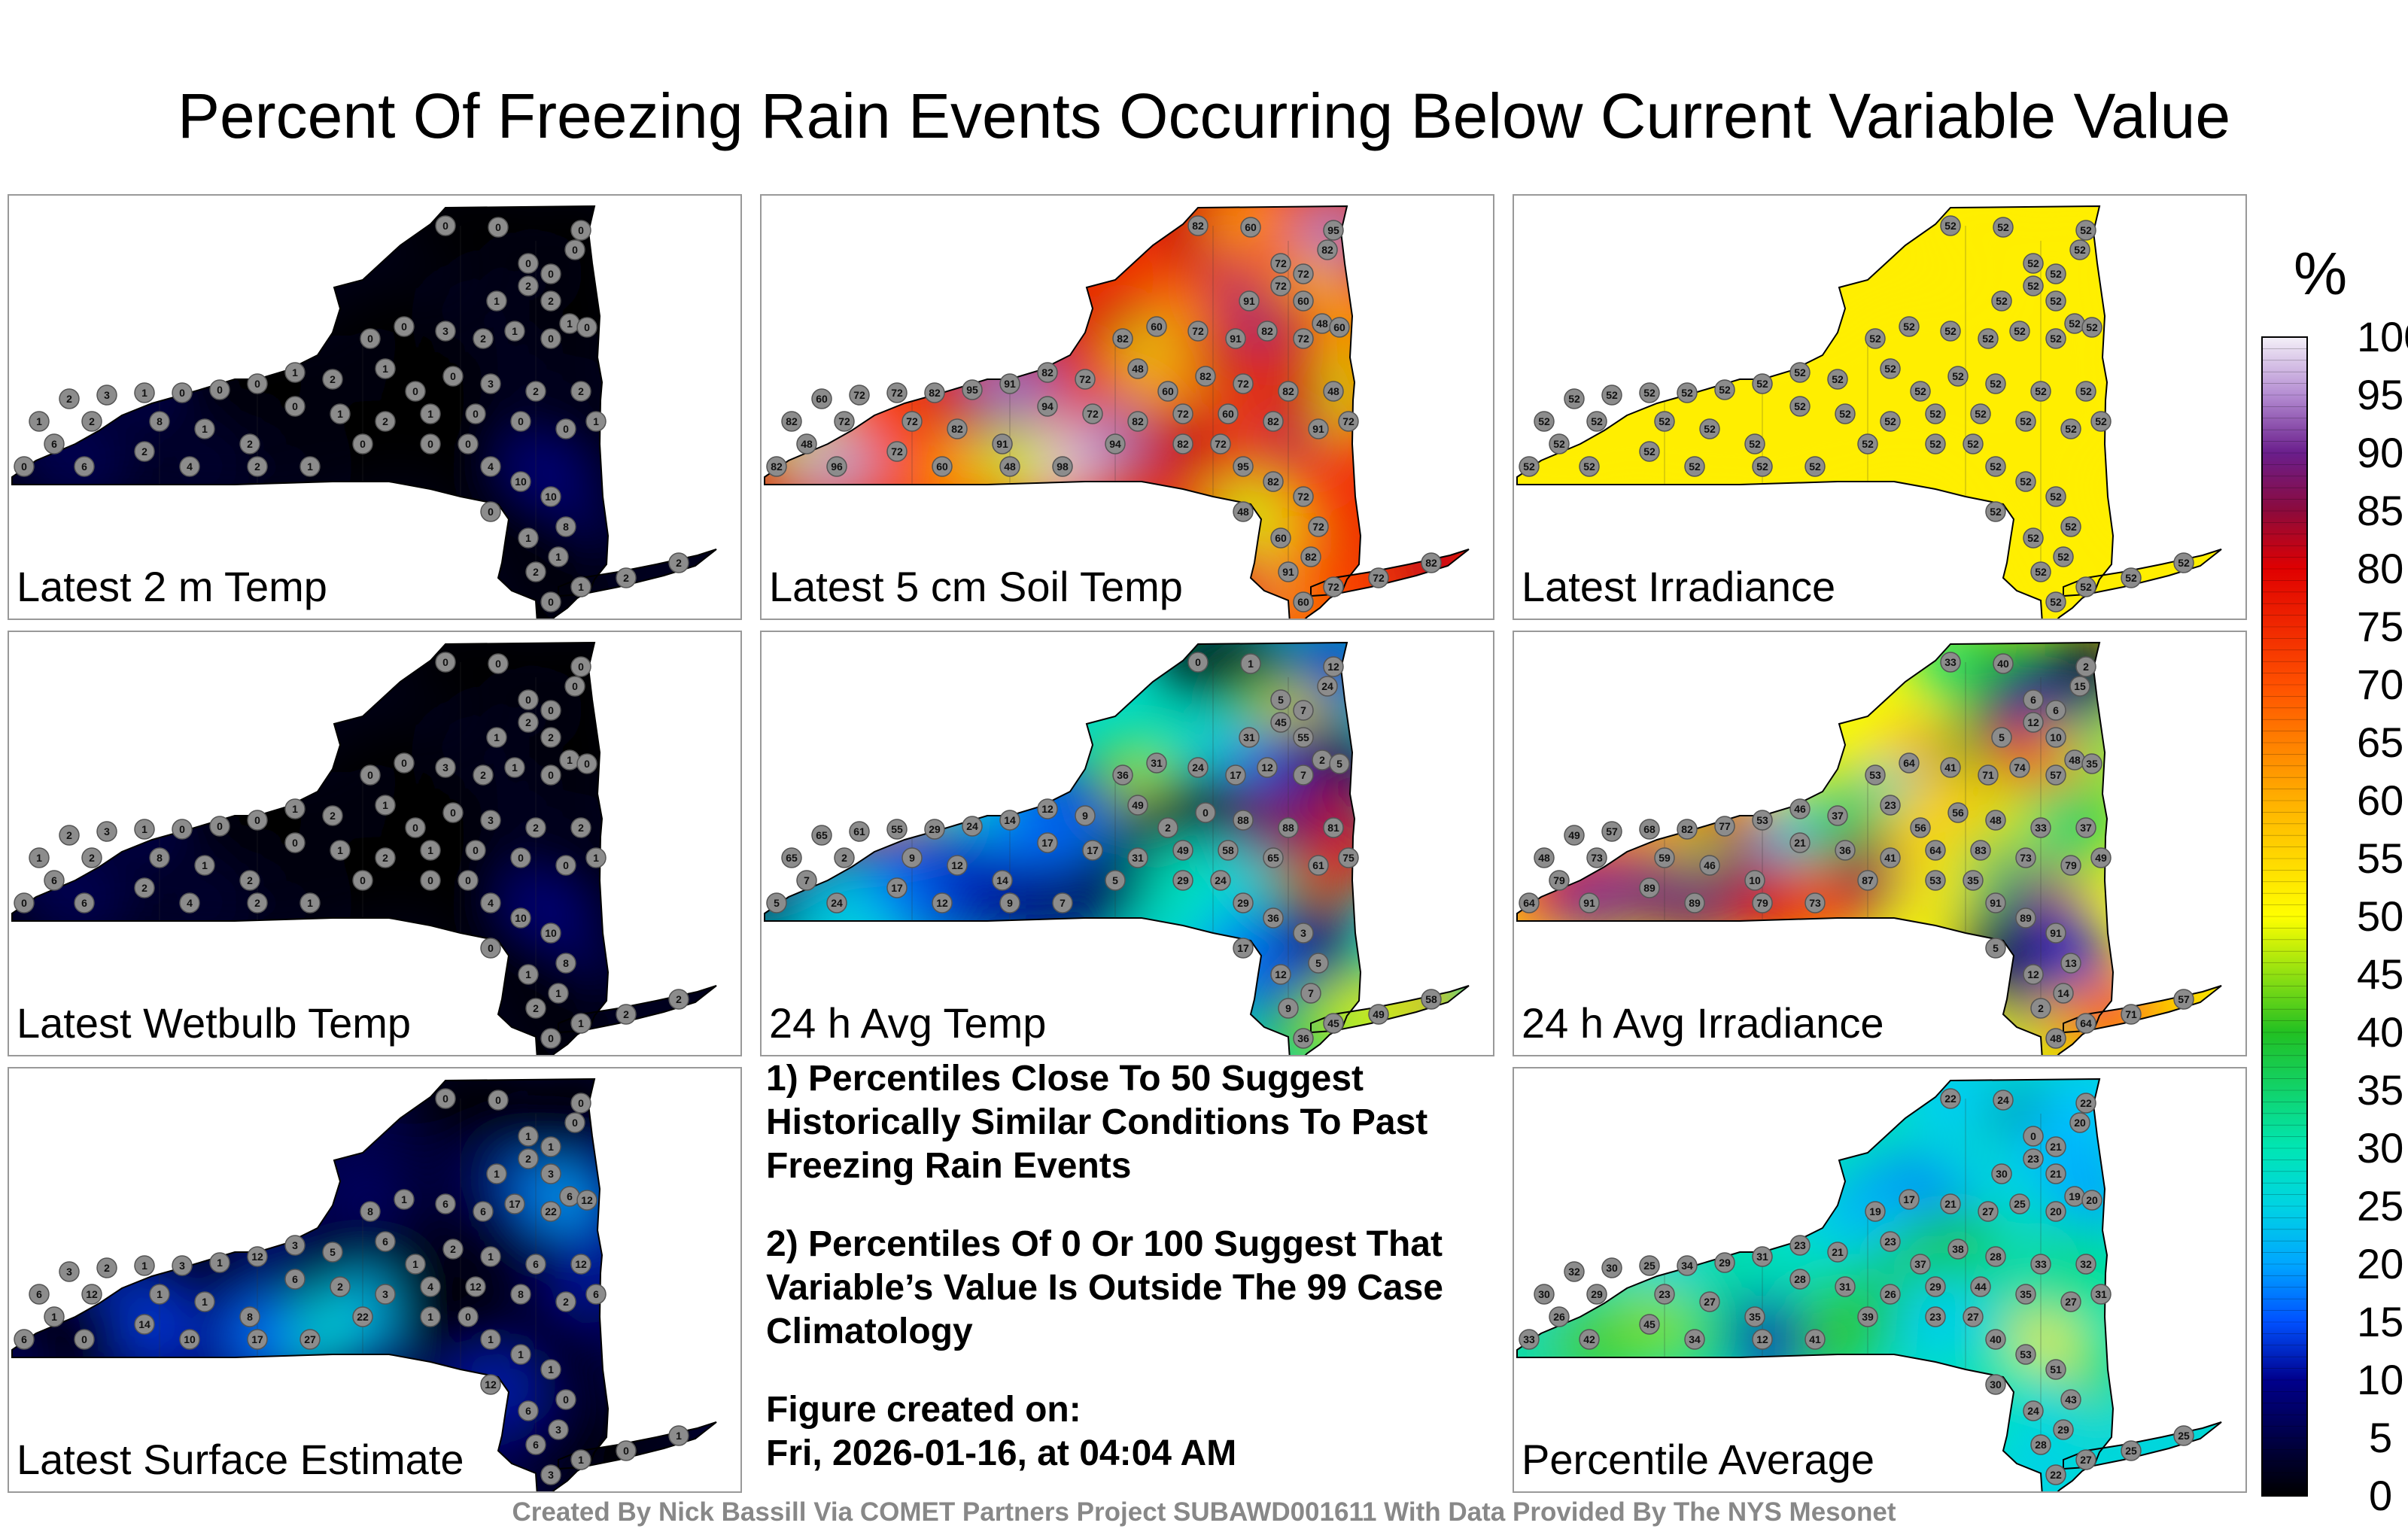 The height and width of the screenshot is (1535, 2408). I want to click on station-value: 91, so click(1318, 429).